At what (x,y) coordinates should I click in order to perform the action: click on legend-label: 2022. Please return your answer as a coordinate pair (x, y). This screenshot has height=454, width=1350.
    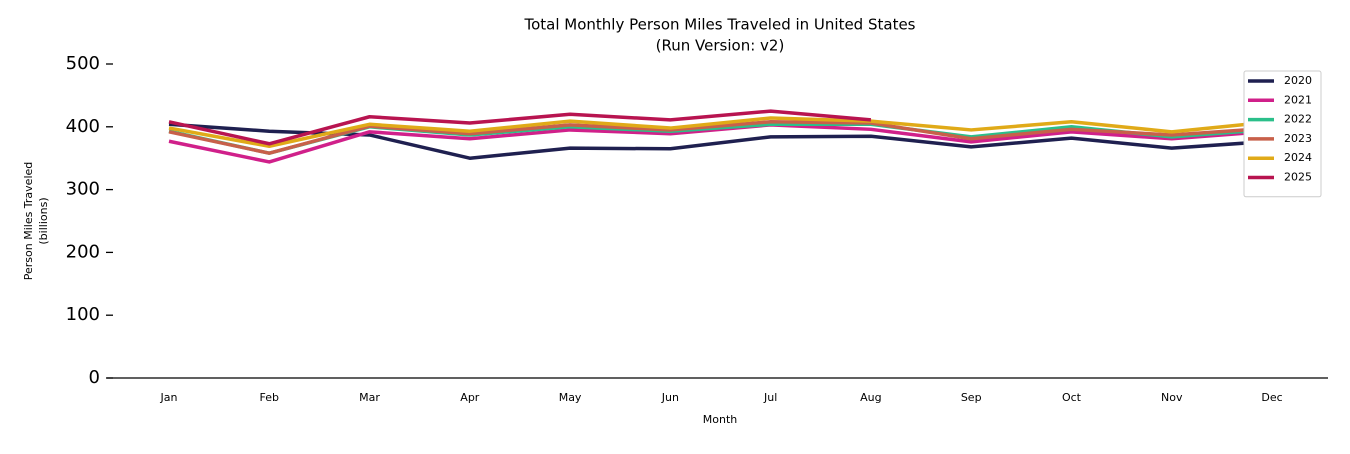
    Looking at the image, I should click on (1298, 119).